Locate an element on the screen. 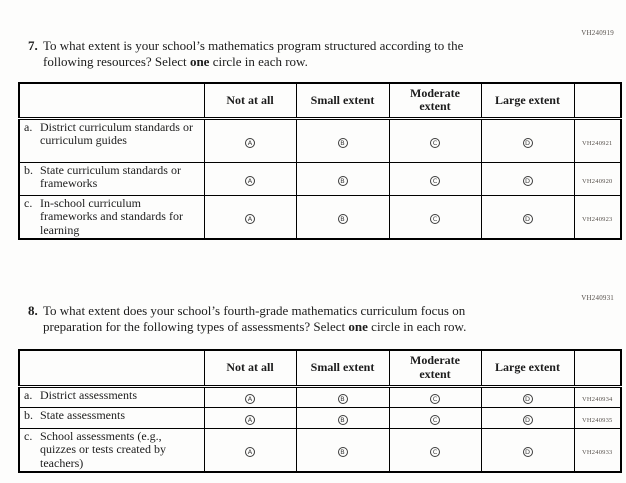  row-label-cell: b. State assessments is located at coordinates (111, 417).